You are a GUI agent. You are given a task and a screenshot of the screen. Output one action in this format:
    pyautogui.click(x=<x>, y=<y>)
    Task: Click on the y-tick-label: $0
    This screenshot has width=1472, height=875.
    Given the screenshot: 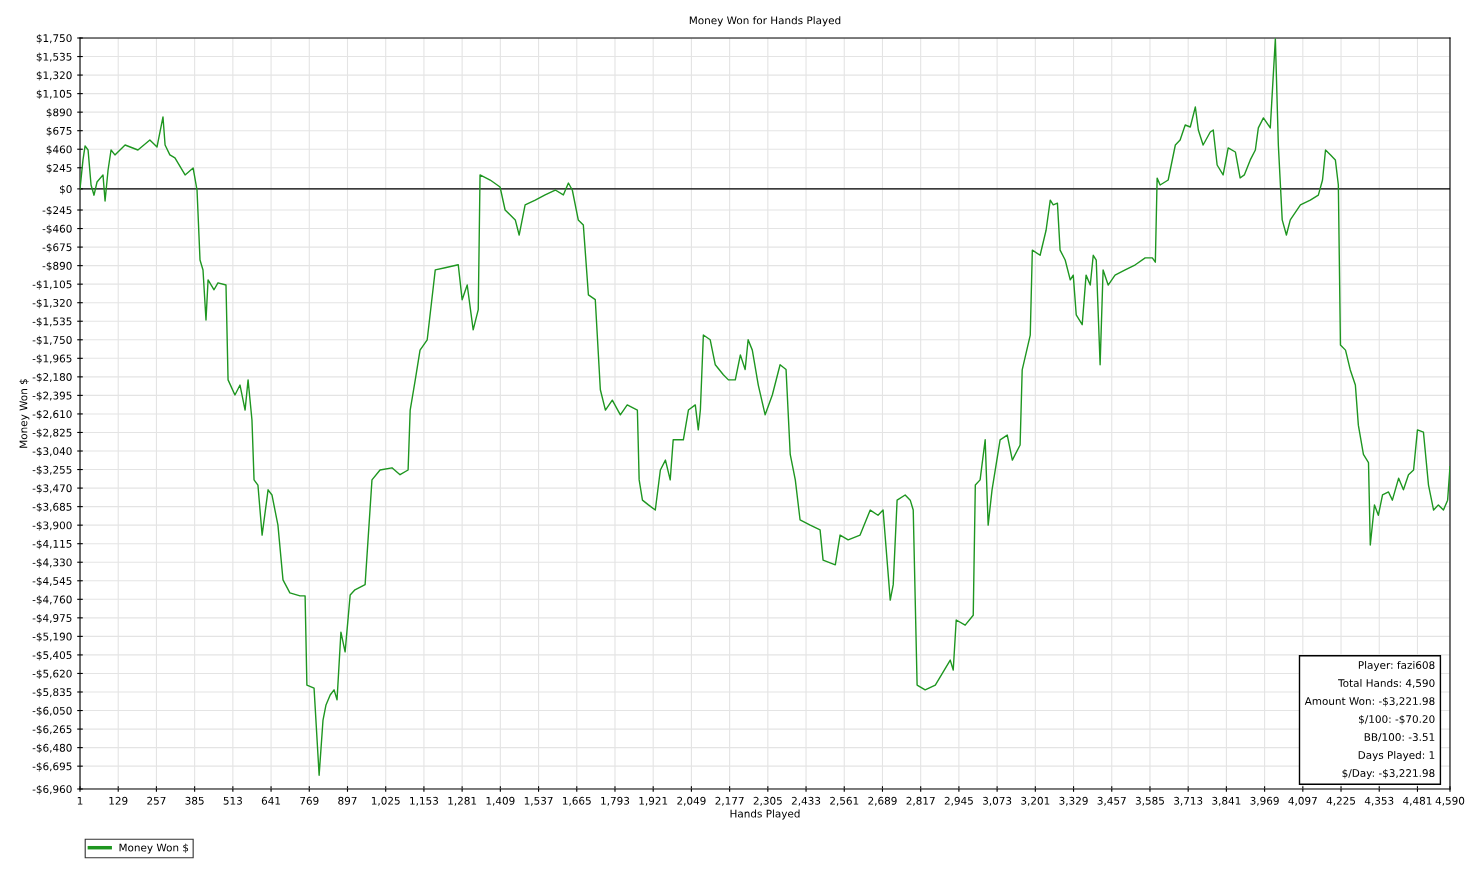 What is the action you would take?
    pyautogui.click(x=65, y=189)
    